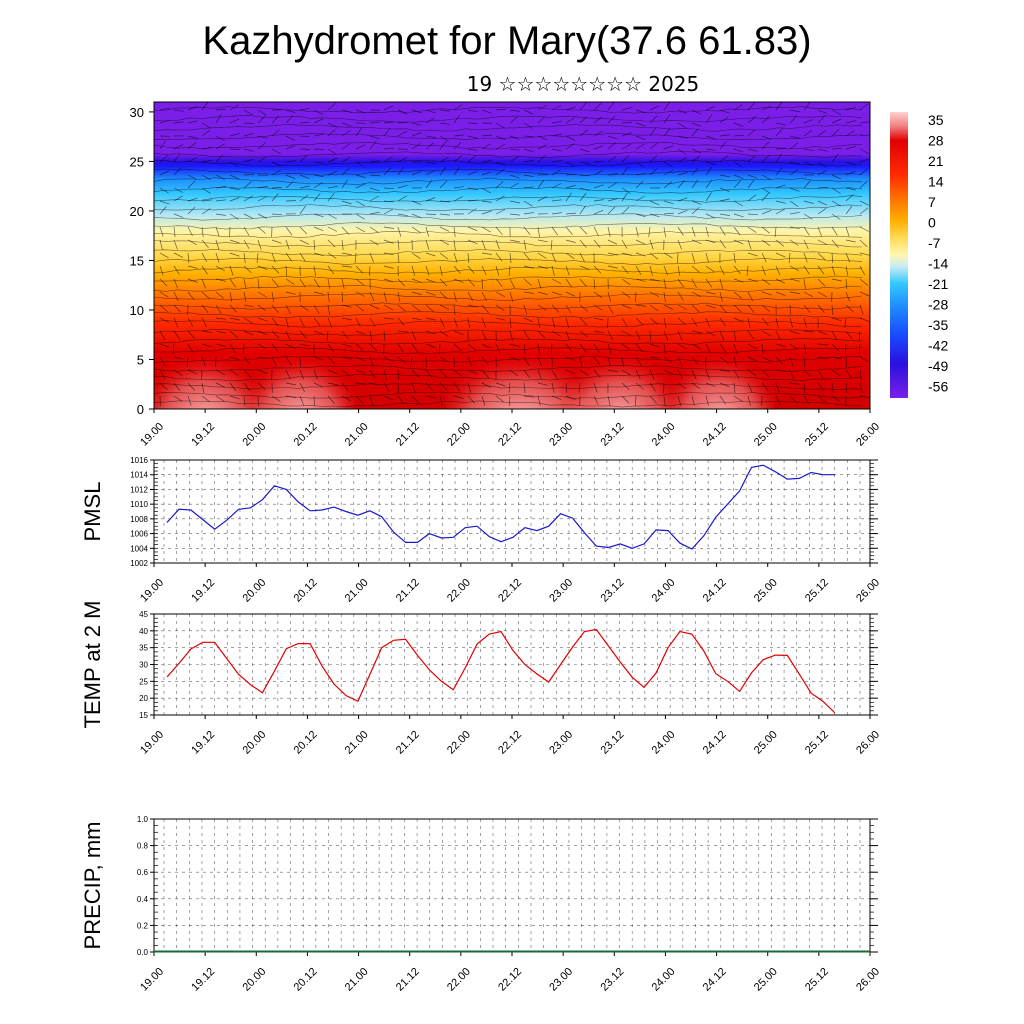  Describe the element at coordinates (868, 743) in the screenshot. I see `x-tick-label: 26.00` at that location.